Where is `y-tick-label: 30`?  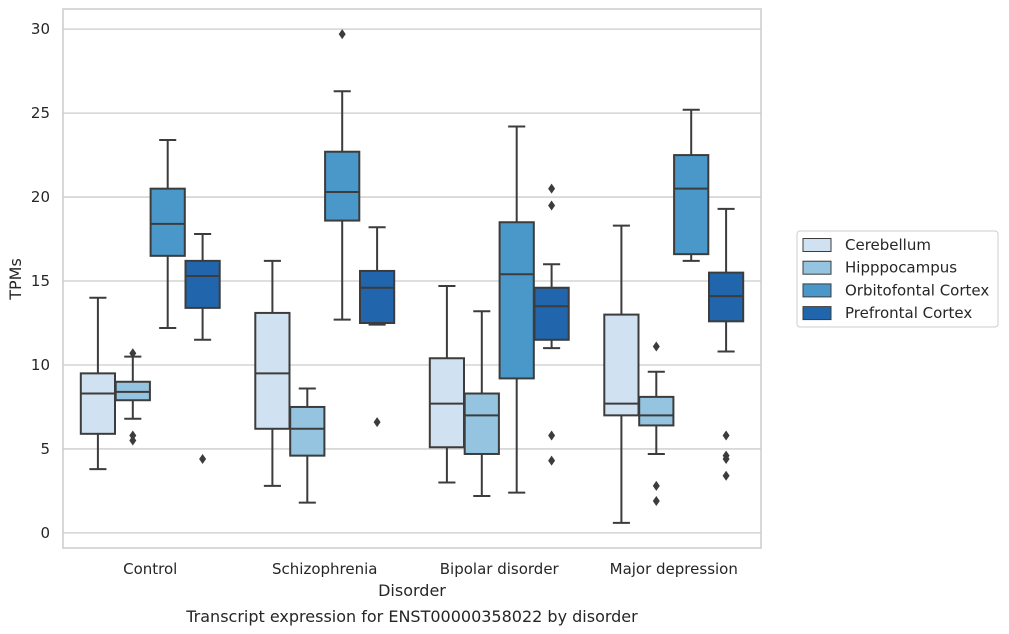
y-tick-label: 30 is located at coordinates (40, 29).